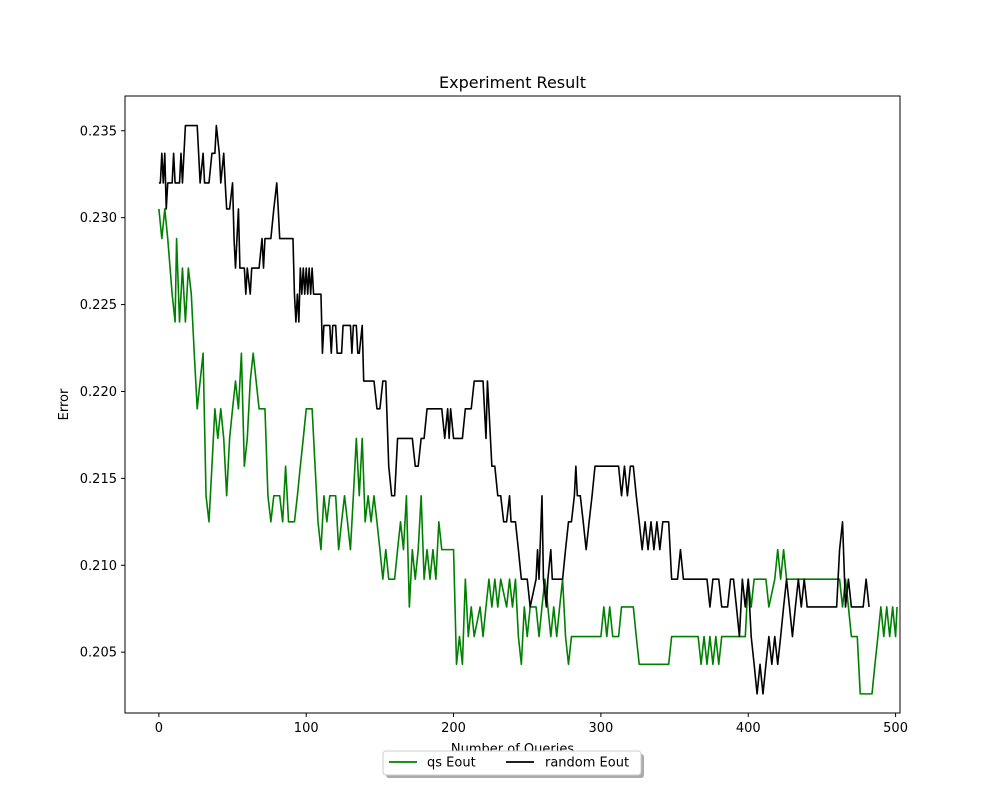 This screenshot has height=800, width=1000. What do you see at coordinates (306, 728) in the screenshot?
I see `x-tick-label: 100` at bounding box center [306, 728].